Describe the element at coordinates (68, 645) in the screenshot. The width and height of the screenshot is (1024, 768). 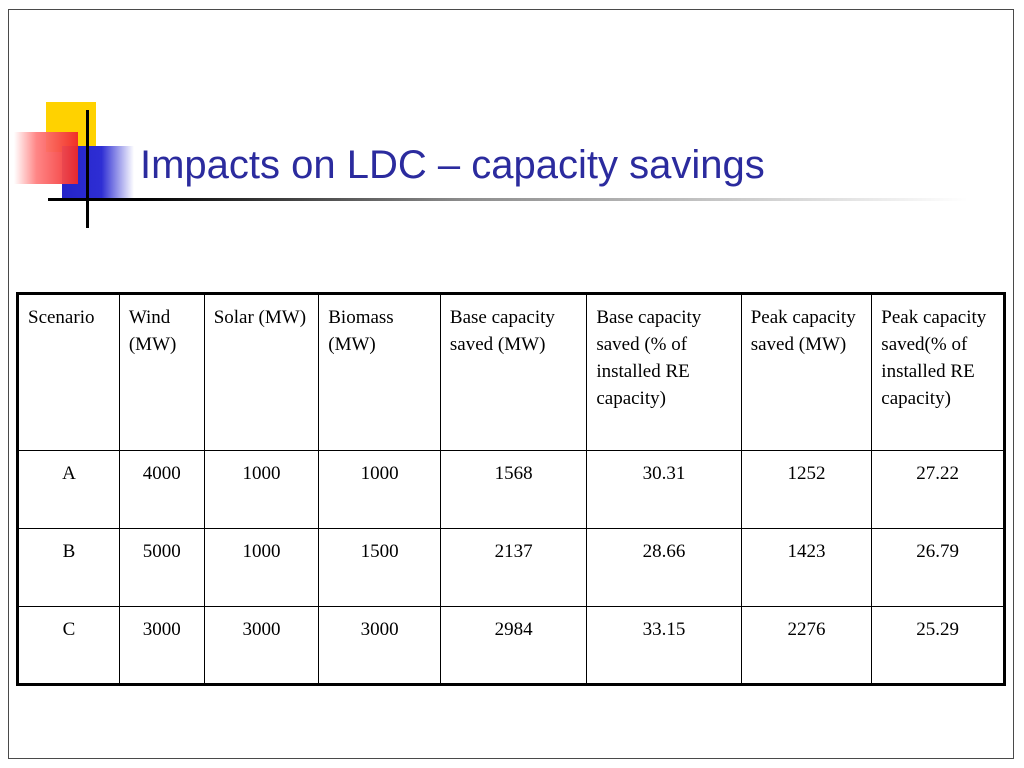
I see `cell-scenario: C` at that location.